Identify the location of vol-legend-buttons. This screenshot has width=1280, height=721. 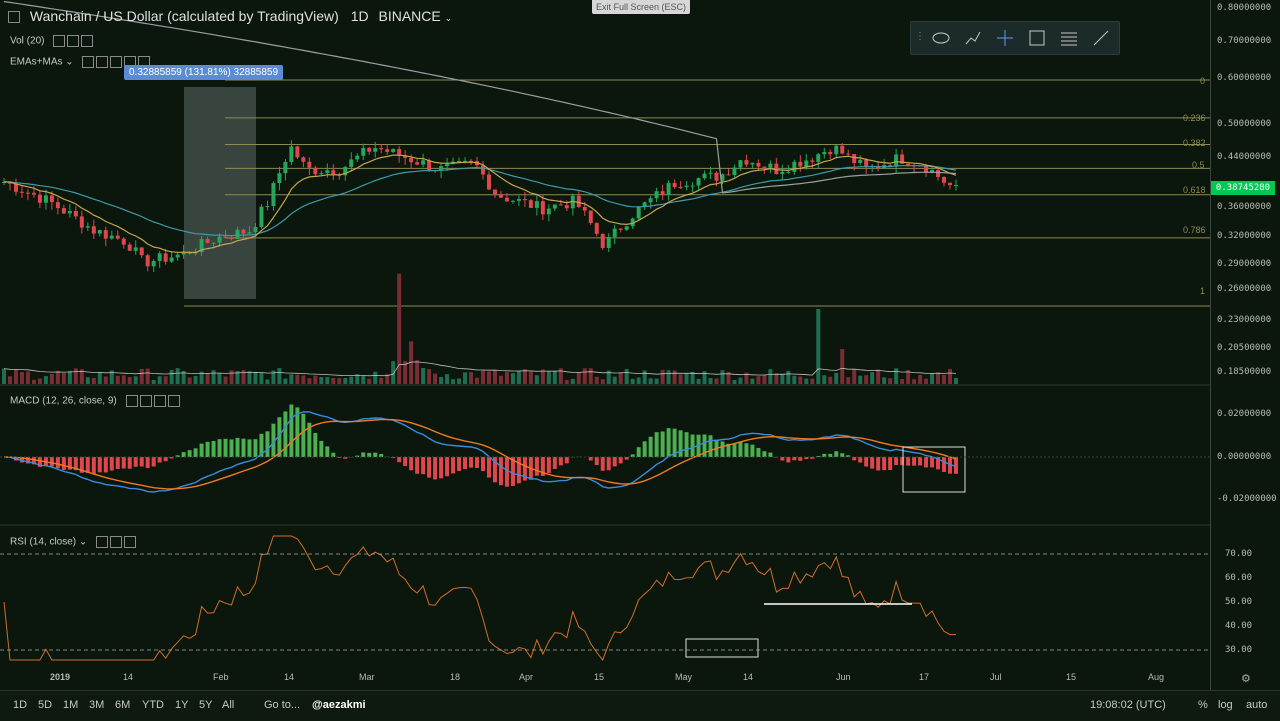
(74, 41).